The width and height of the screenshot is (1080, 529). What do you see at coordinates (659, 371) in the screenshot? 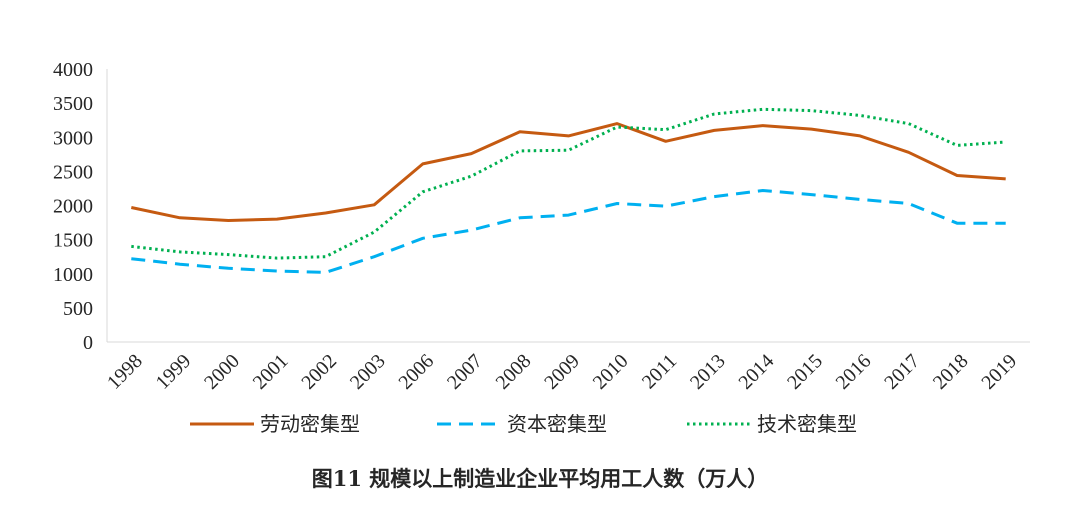
I see `x-tick-label: 2011` at bounding box center [659, 371].